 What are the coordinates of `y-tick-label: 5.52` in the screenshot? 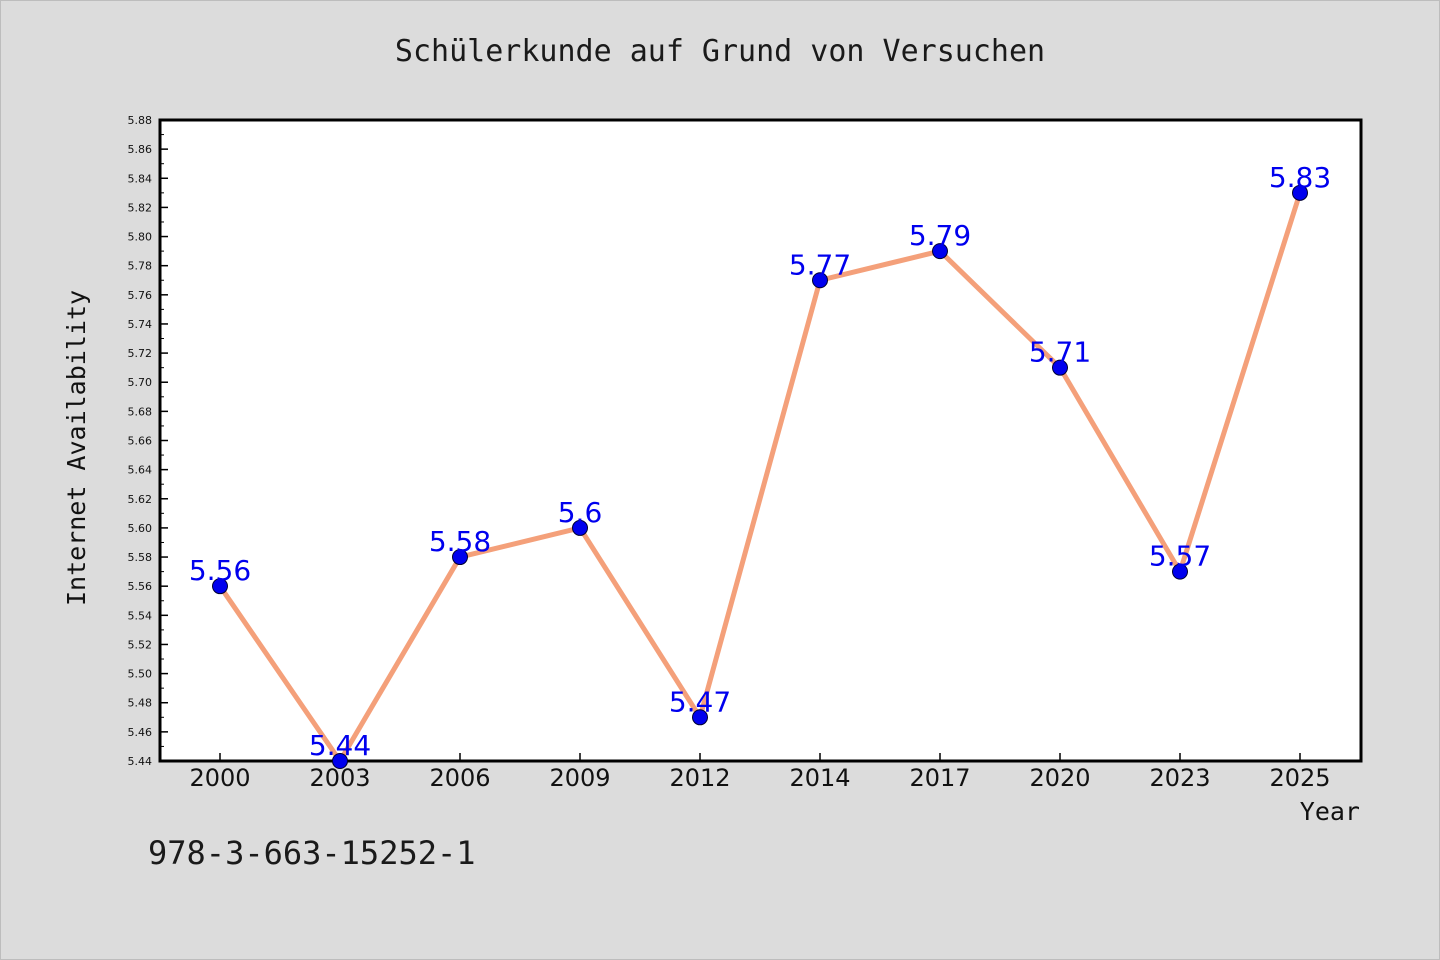 It's located at (140, 644).